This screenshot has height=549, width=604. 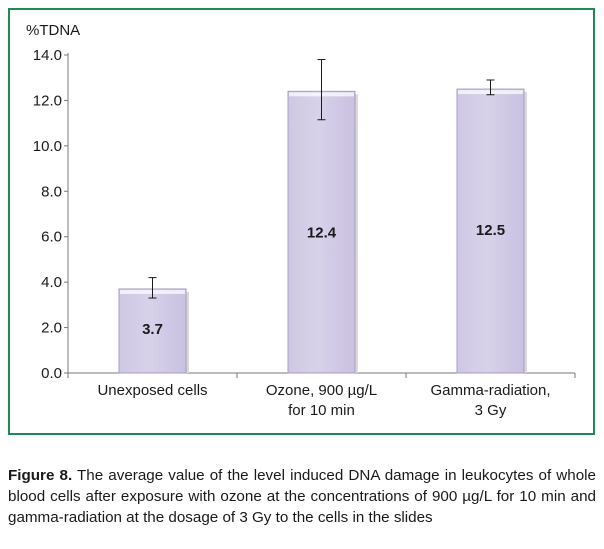 What do you see at coordinates (321, 390) in the screenshot?
I see `x-tick-label: Ozone, 900 µg/L` at bounding box center [321, 390].